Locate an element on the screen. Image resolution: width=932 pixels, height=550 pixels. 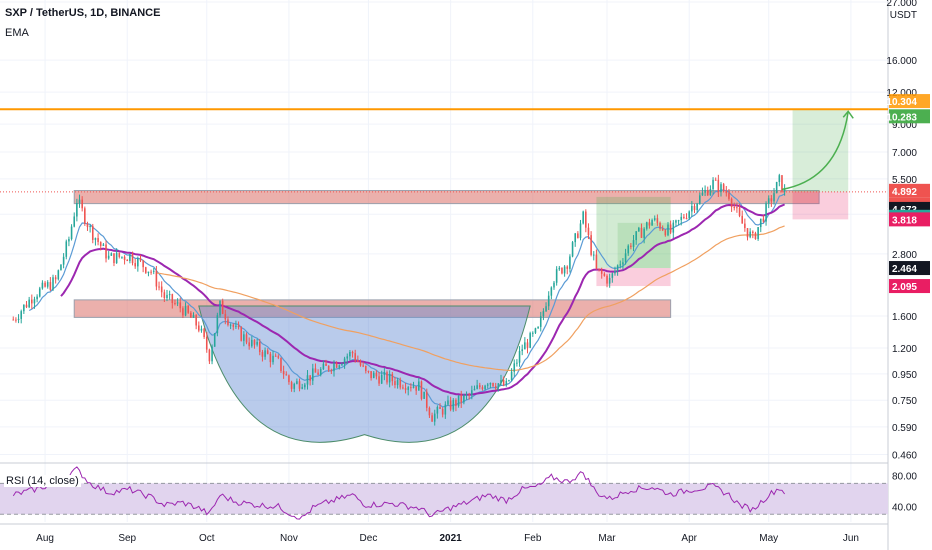
price-label-text: 10.304 is located at coordinates (901, 102).